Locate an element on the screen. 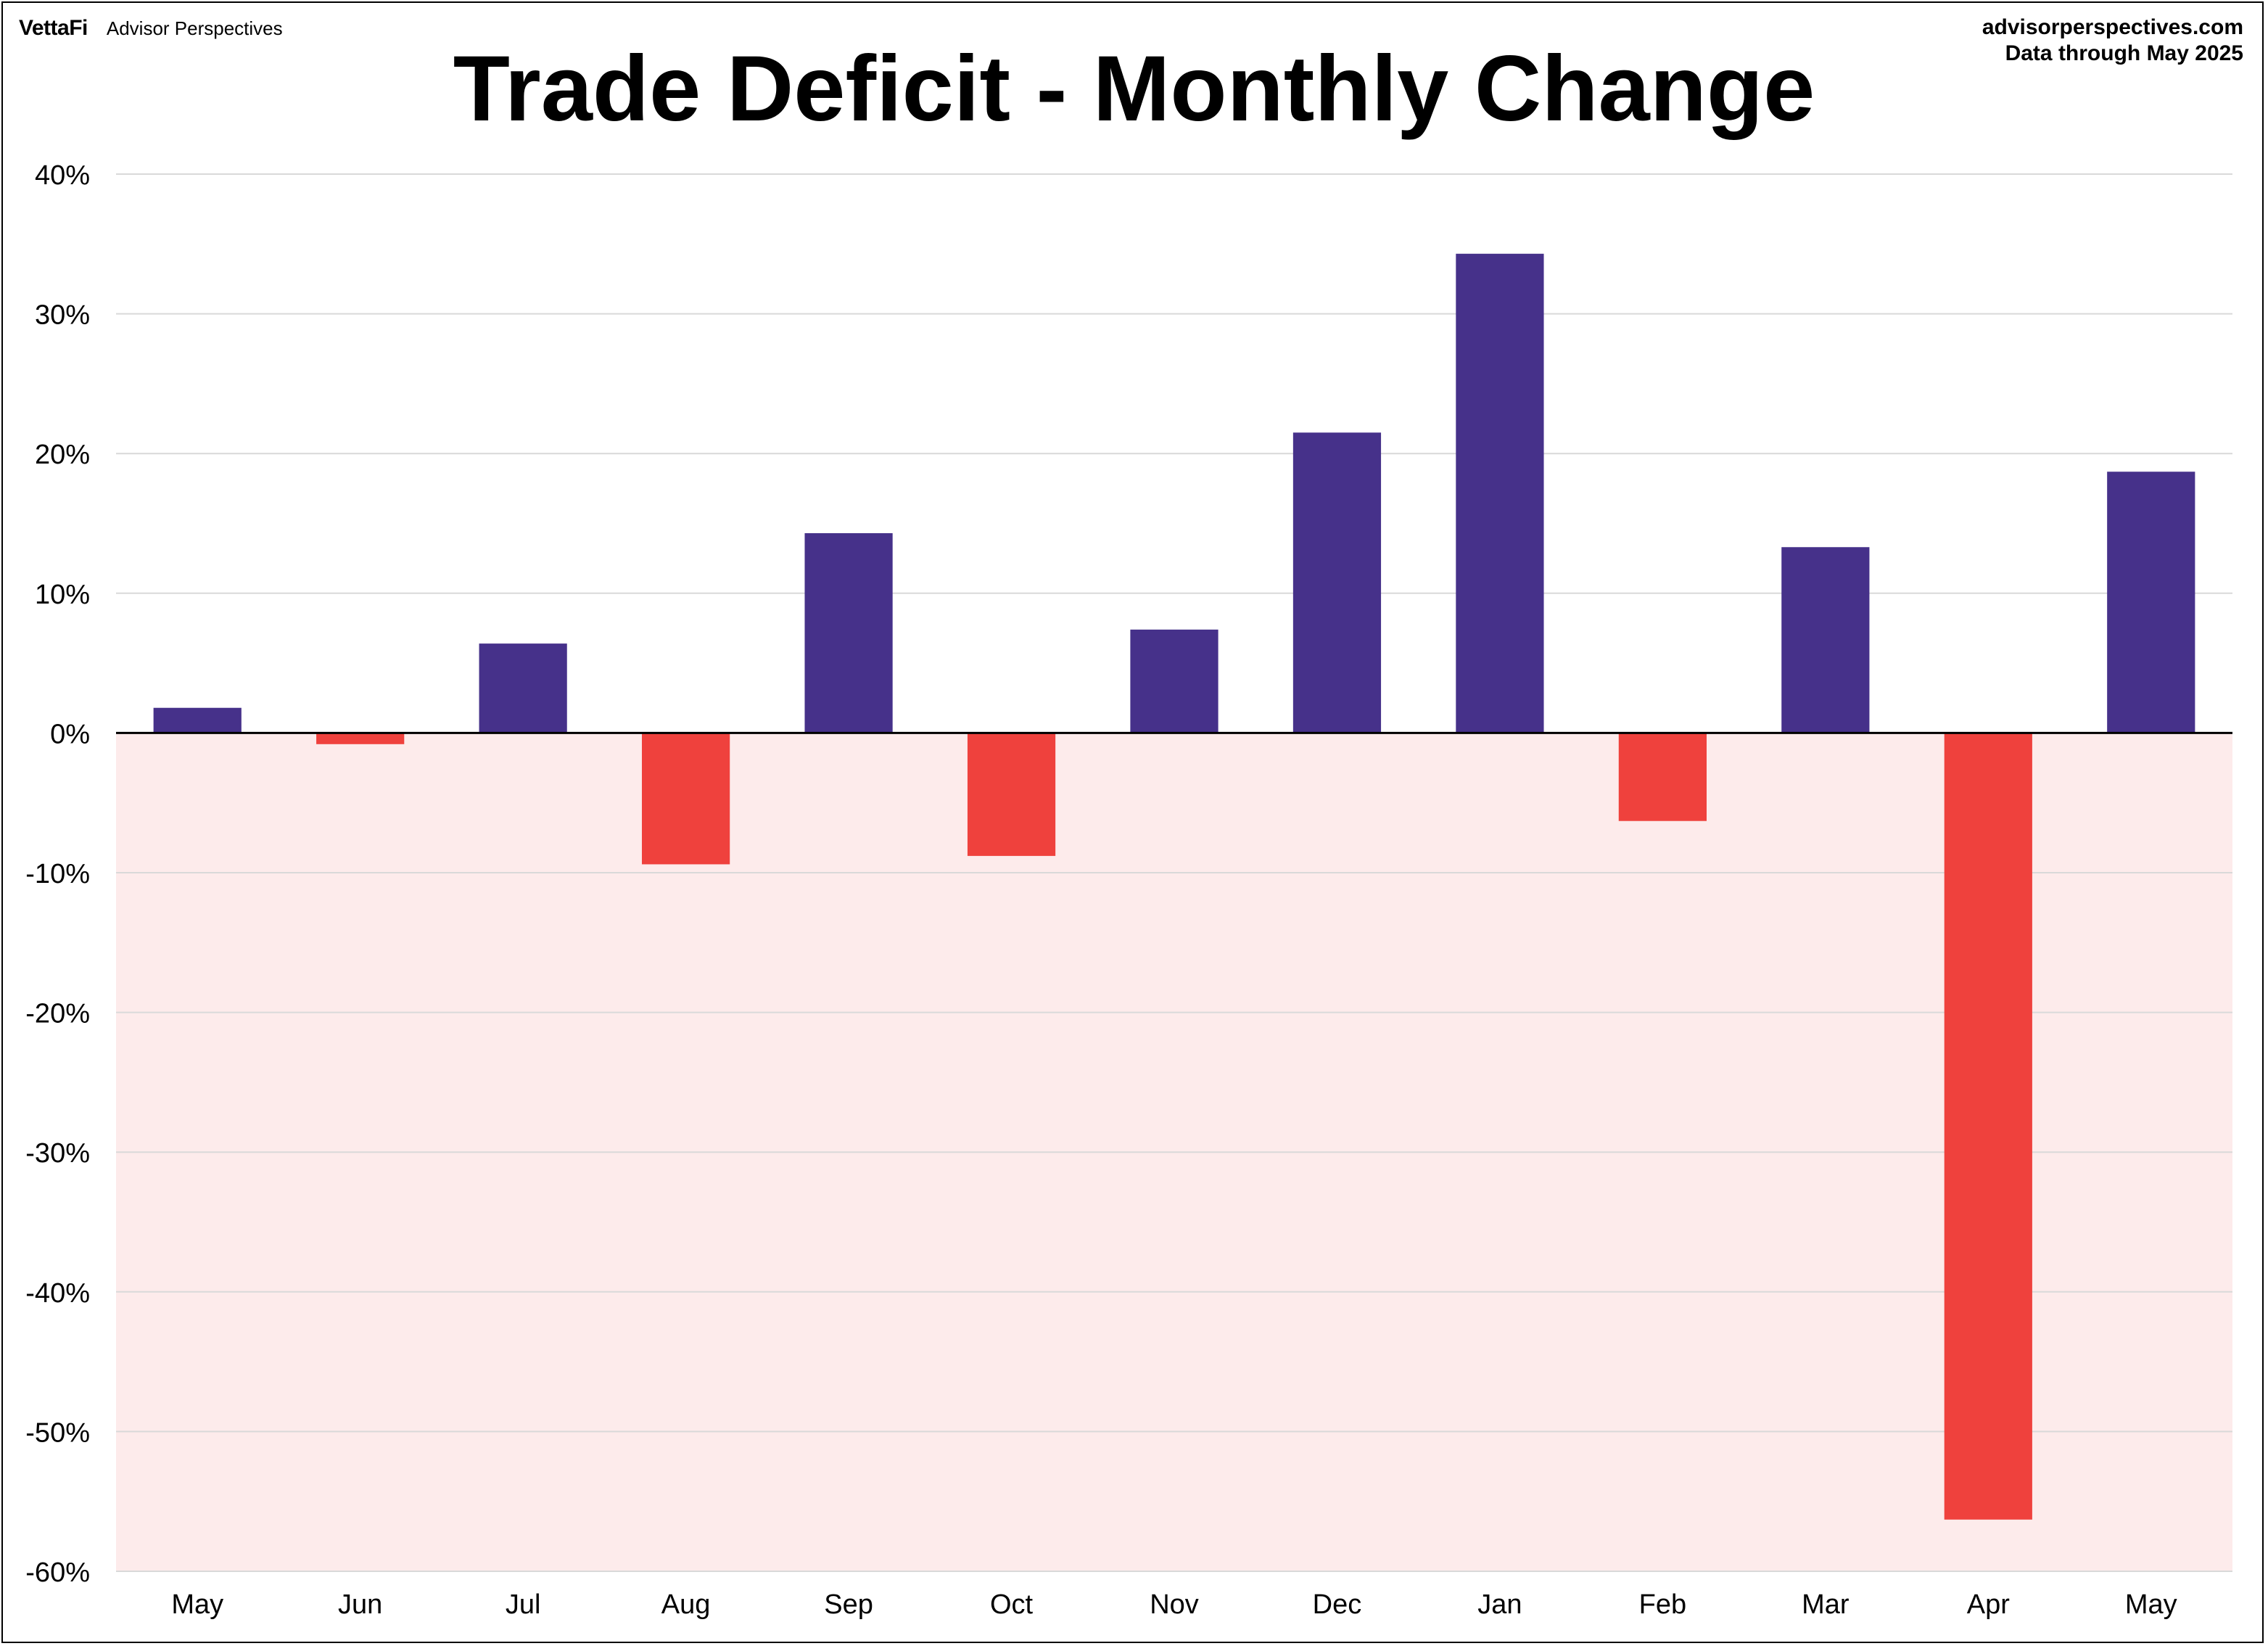 This screenshot has height=1646, width=2268. x-tick-label: Nov is located at coordinates (1174, 1604).